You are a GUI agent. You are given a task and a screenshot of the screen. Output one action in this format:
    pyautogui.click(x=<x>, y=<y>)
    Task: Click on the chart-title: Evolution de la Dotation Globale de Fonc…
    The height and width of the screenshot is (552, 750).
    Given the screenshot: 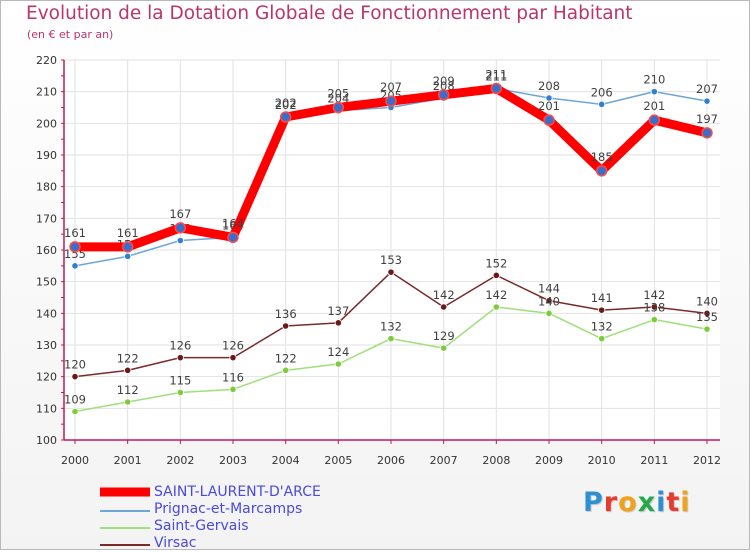 What is the action you would take?
    pyautogui.click(x=329, y=13)
    